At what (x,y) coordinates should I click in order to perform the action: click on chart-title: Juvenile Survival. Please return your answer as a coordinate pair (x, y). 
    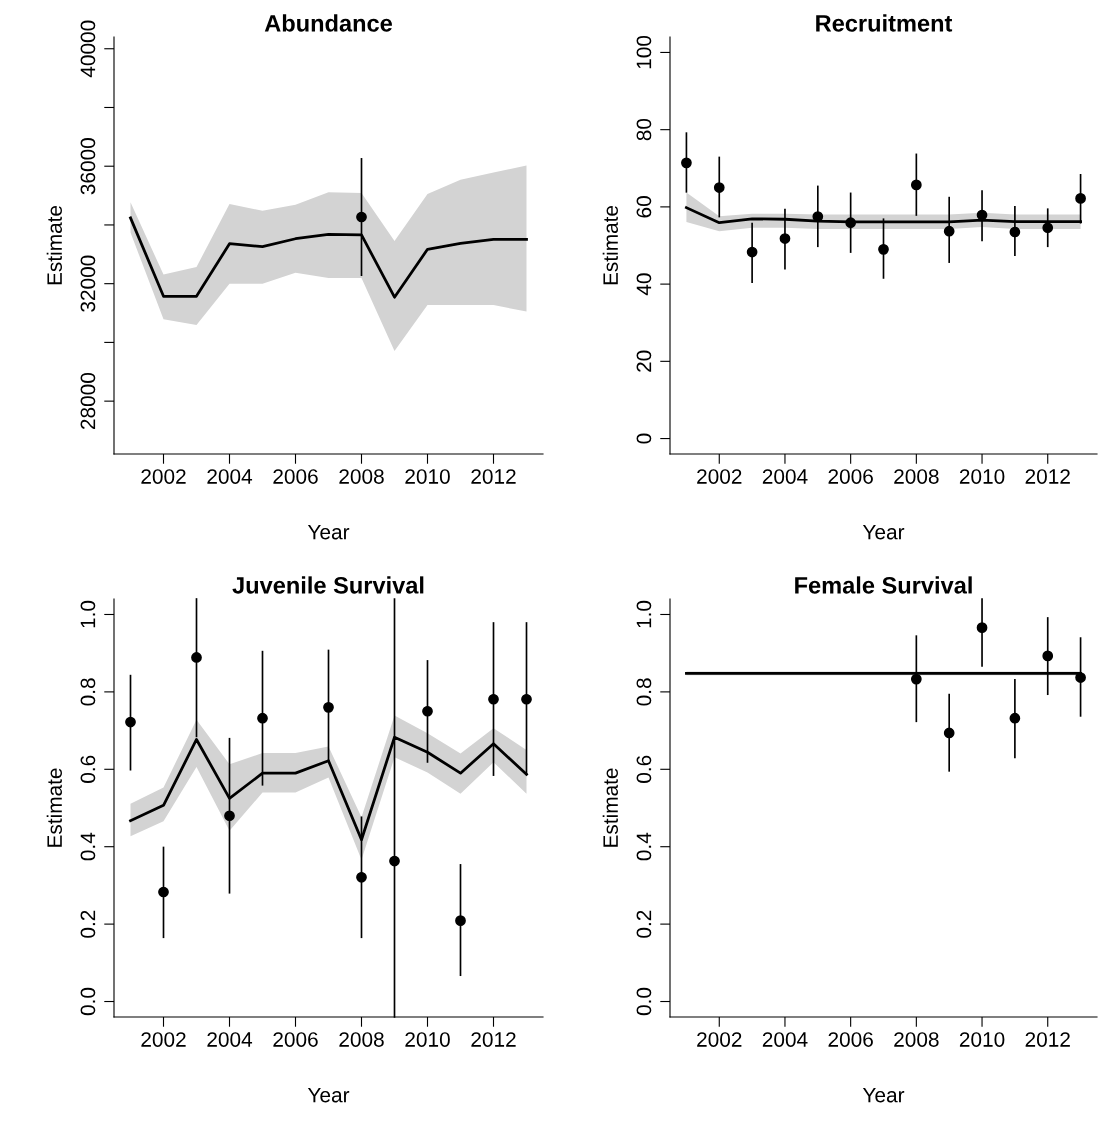
    Looking at the image, I should click on (328, 585).